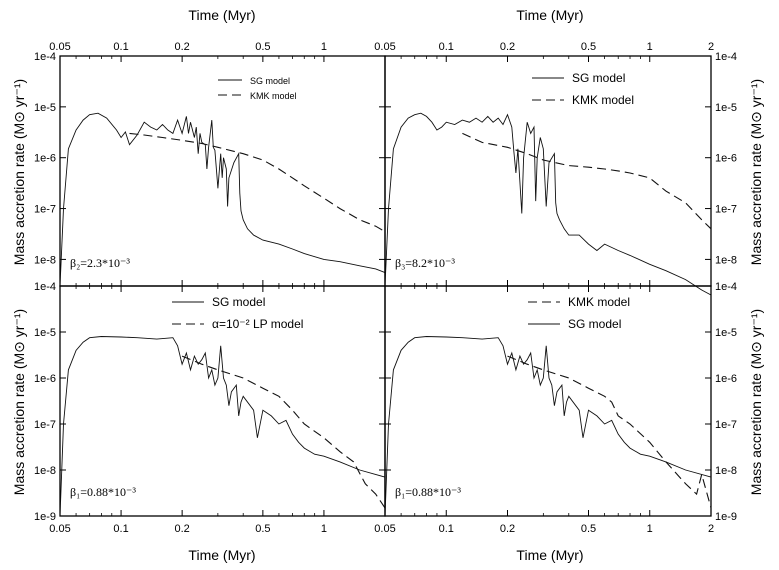  Describe the element at coordinates (19, 402) in the screenshot. I see `y-axis-title-bottom-left: Mass accretion rate (M⊙ yr⁻¹)` at that location.